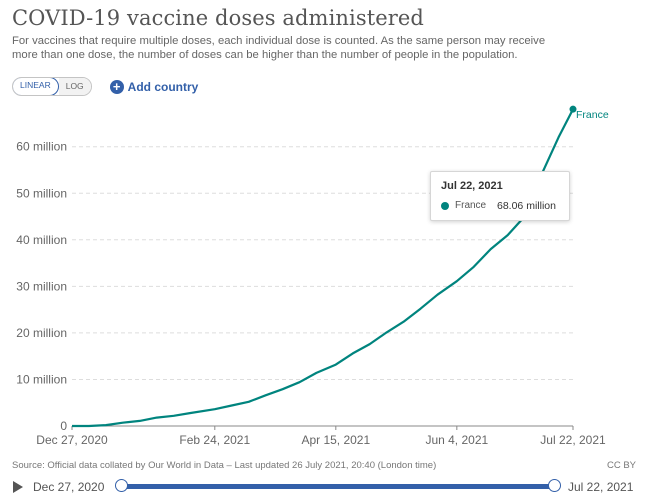 This screenshot has width=650, height=500. What do you see at coordinates (41, 240) in the screenshot?
I see `y-tick-label: 40 million` at bounding box center [41, 240].